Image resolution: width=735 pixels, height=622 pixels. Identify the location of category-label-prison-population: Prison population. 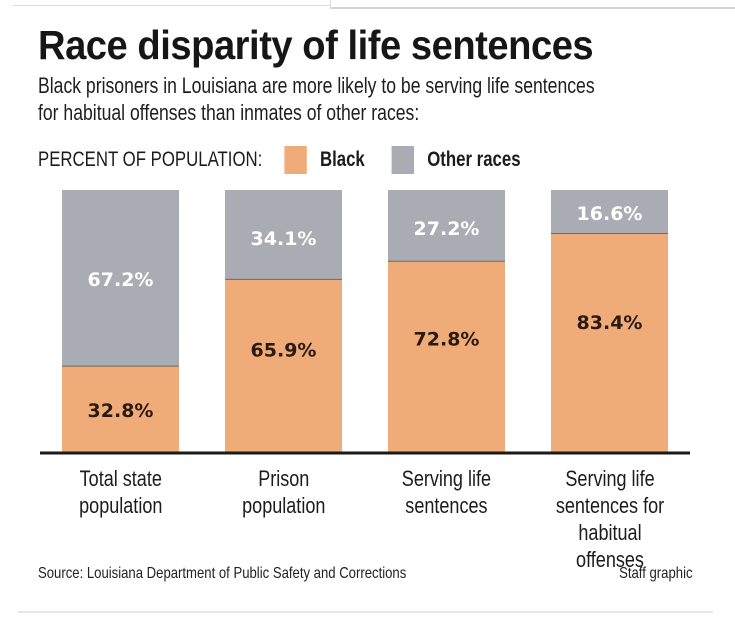
(283, 492).